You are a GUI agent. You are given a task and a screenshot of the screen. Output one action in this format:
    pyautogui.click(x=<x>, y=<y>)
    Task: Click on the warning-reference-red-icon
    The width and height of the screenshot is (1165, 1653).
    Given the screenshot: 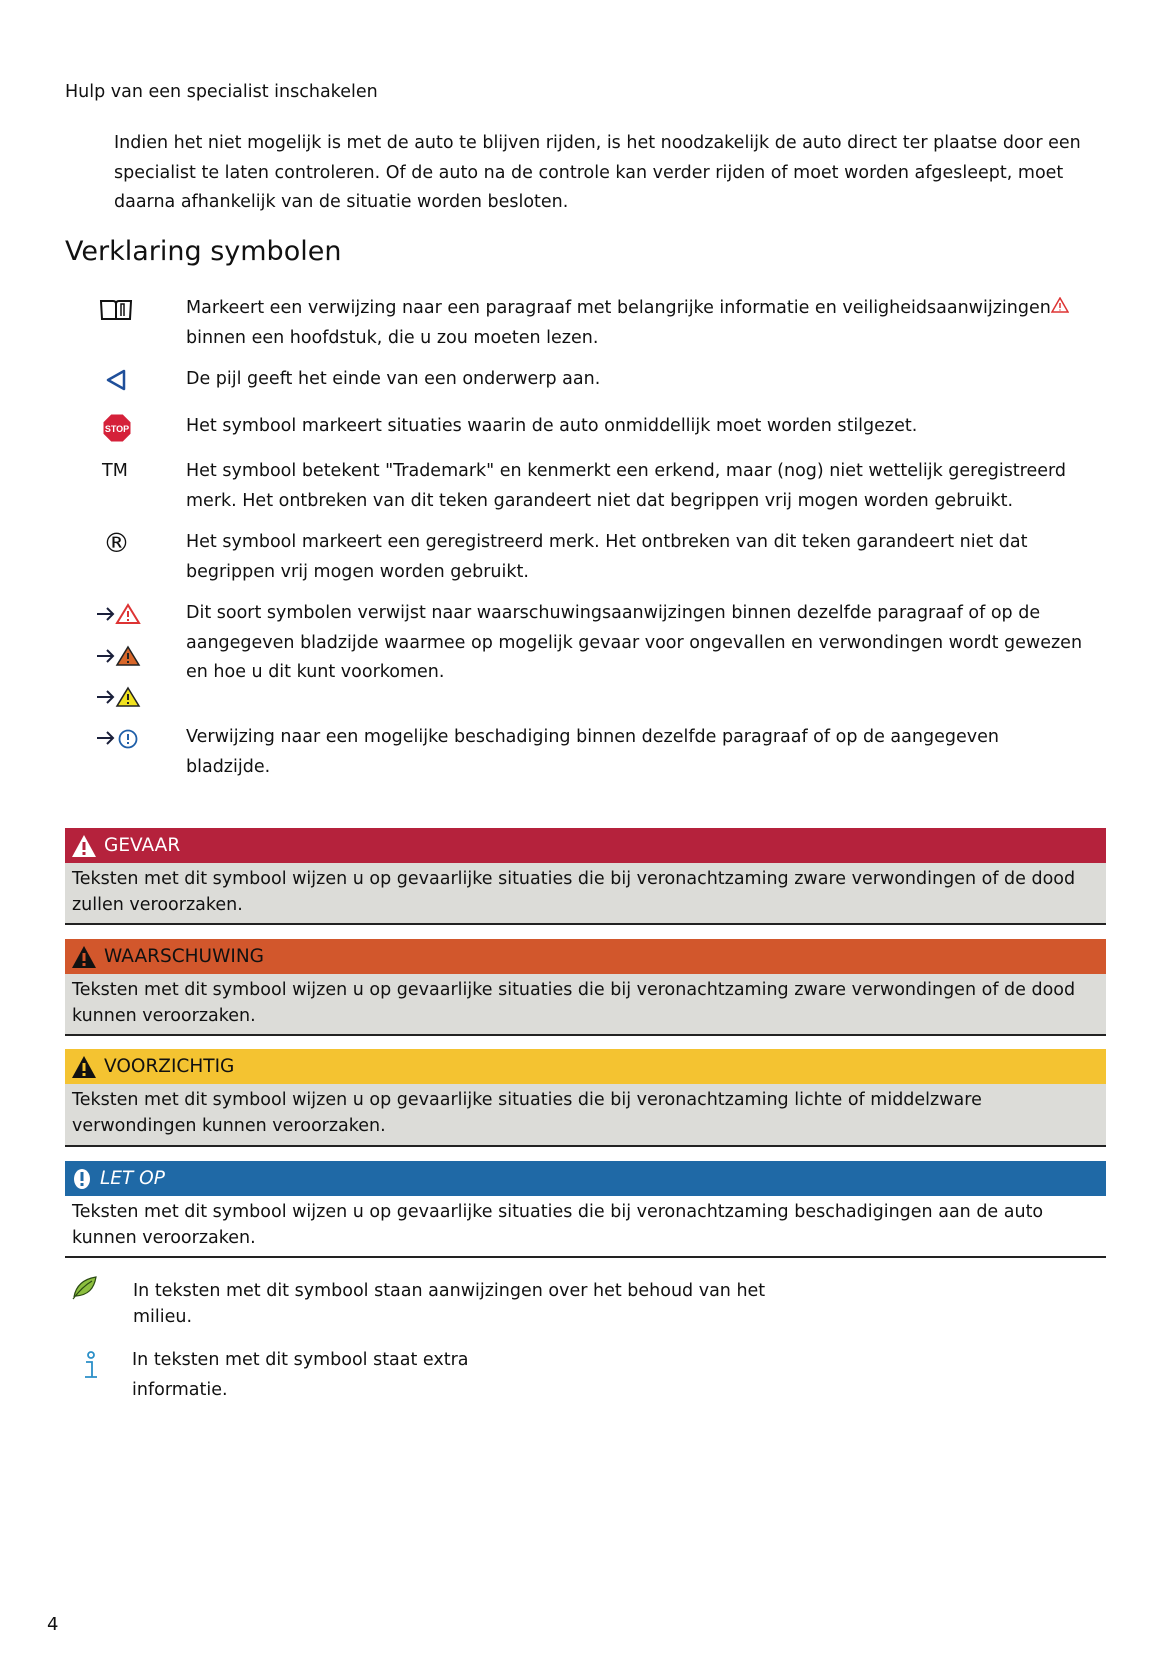 What is the action you would take?
    pyautogui.click(x=118, y=614)
    